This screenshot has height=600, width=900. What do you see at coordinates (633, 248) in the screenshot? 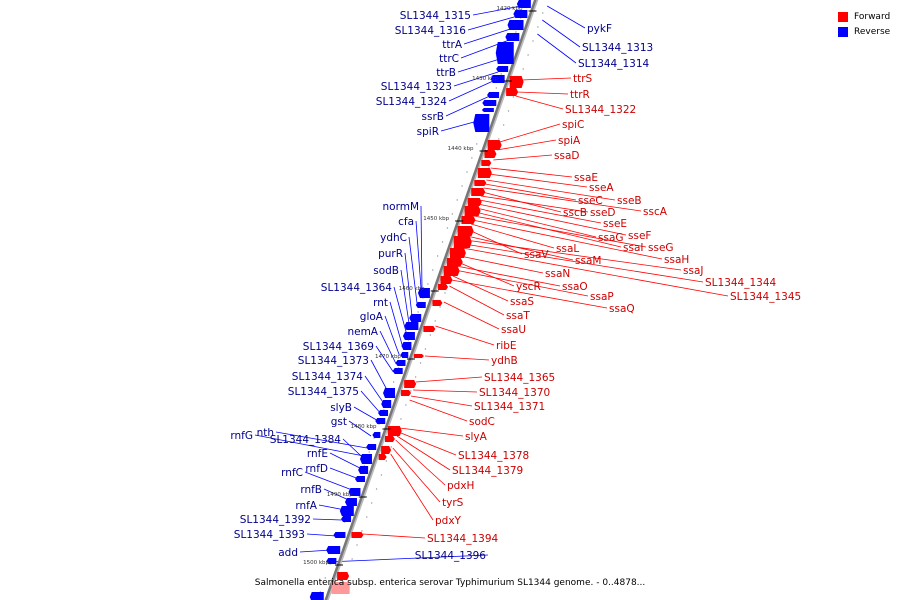
I see `gene-label-ssaI: ssaI` at bounding box center [633, 248].